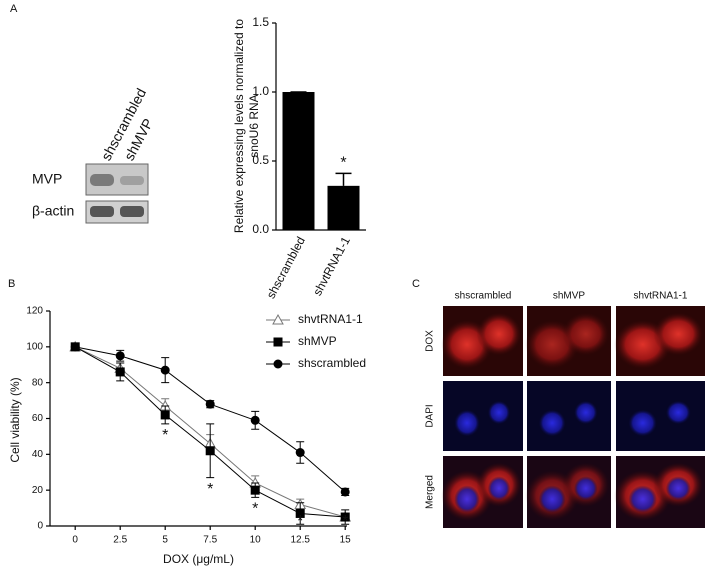 The width and height of the screenshot is (707, 571). Describe the element at coordinates (120, 540) in the screenshot. I see `x-tick-label: 2.5` at that location.